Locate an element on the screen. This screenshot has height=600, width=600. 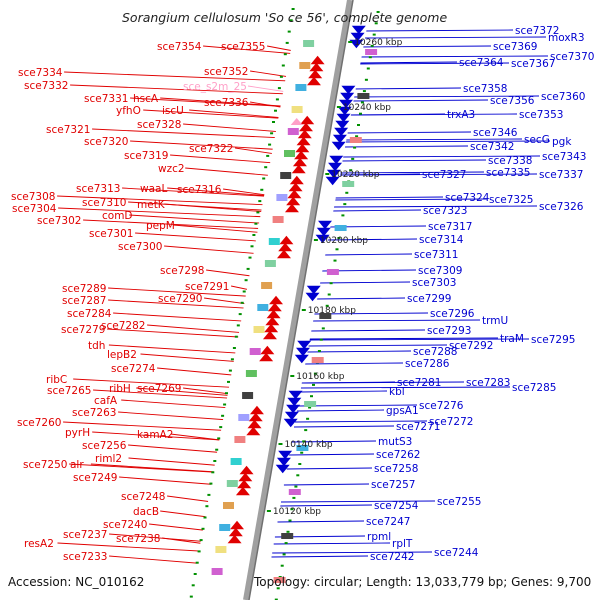
gene-label-sce7256: sce7256 is located at coordinates (104, 446).